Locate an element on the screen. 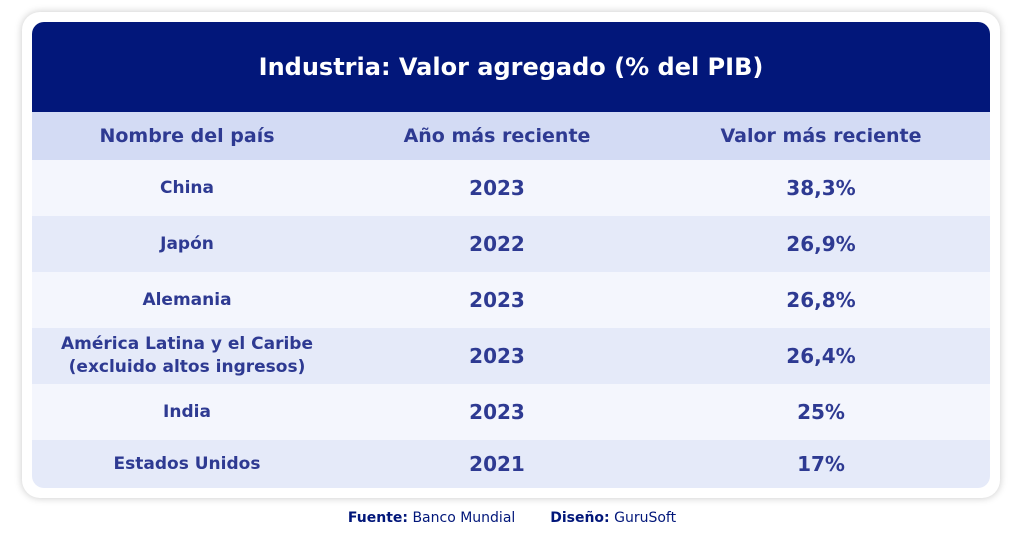  column-header-value: Valor más reciente is located at coordinates (821, 136).